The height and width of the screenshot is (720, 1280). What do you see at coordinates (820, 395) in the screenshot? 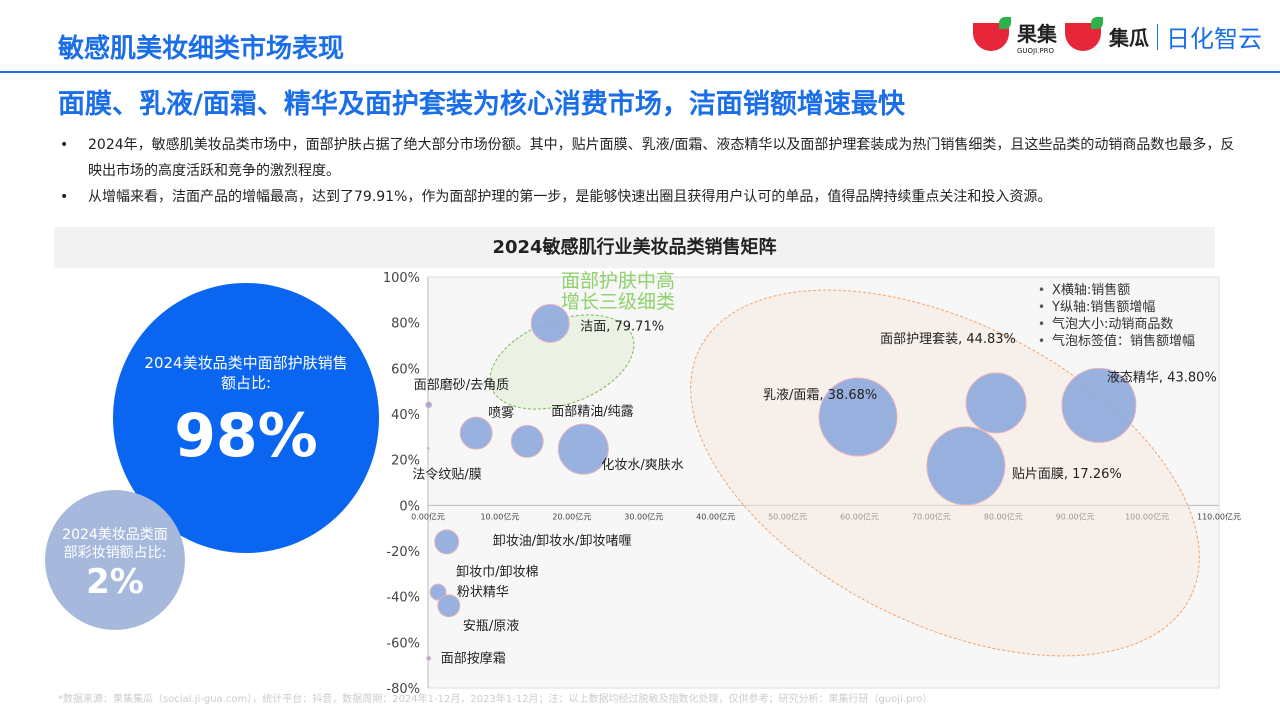
I see `bubble-label: 乳液/面霜, 38.68%` at bounding box center [820, 395].